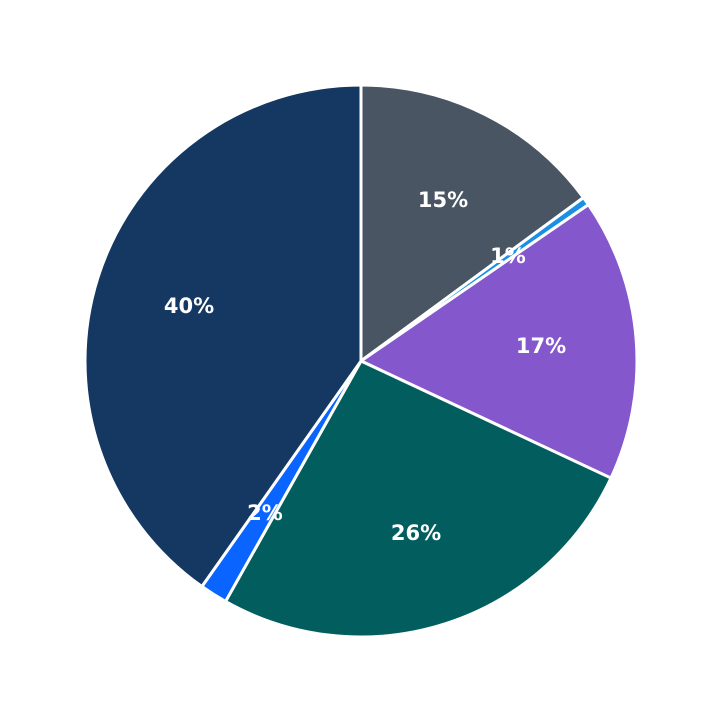 The width and height of the screenshot is (723, 723). I want to click on pie-slice-15pct, so click(472, 223).